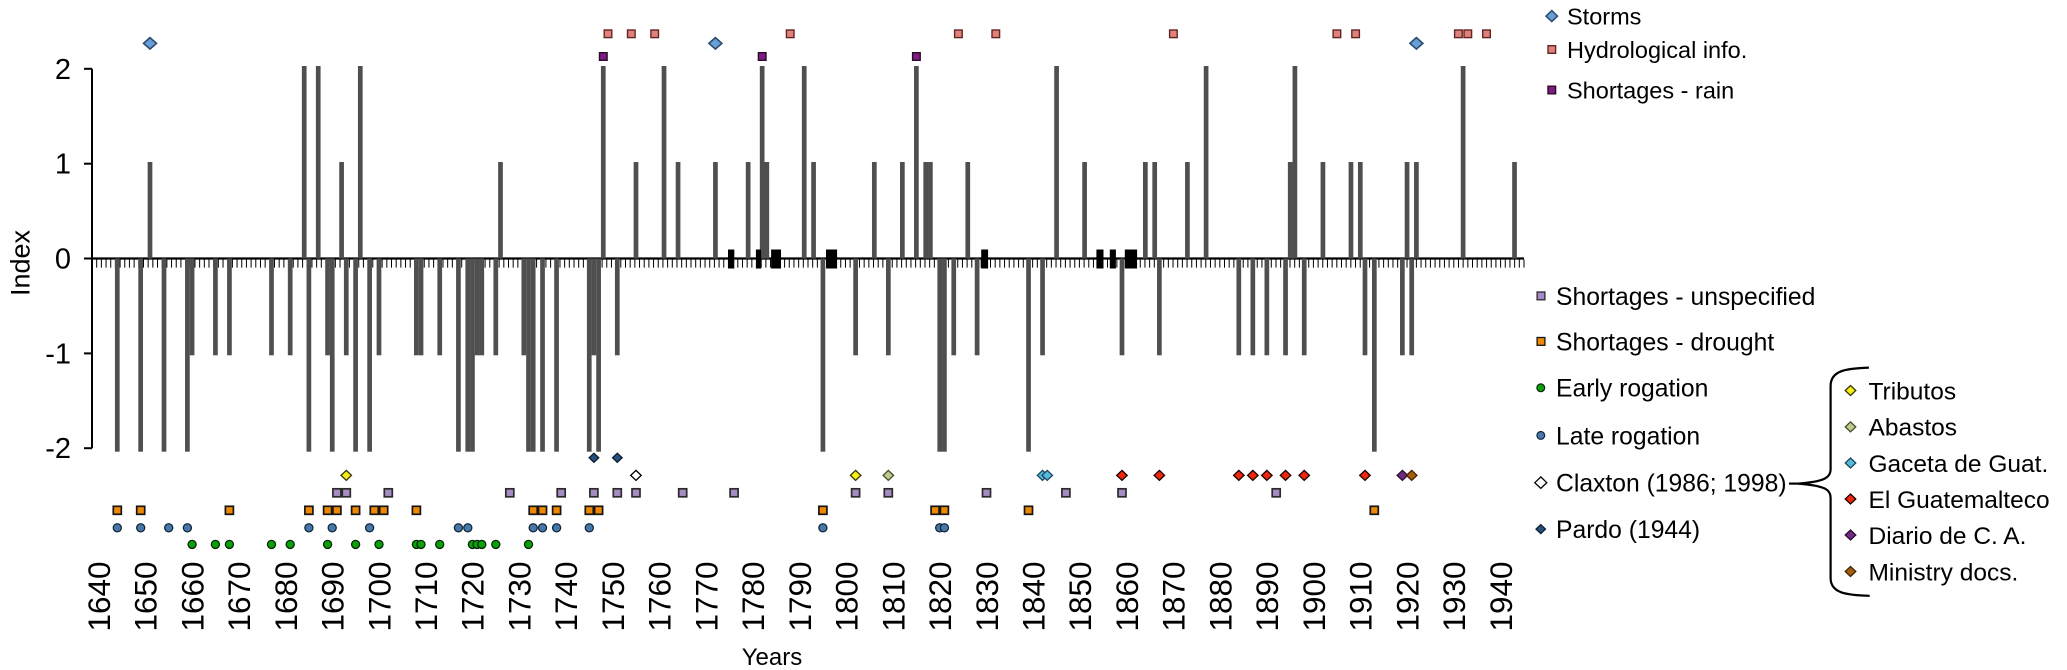  Describe the element at coordinates (1944, 572) in the screenshot. I see `svg-text: Ministry docs.` at that location.